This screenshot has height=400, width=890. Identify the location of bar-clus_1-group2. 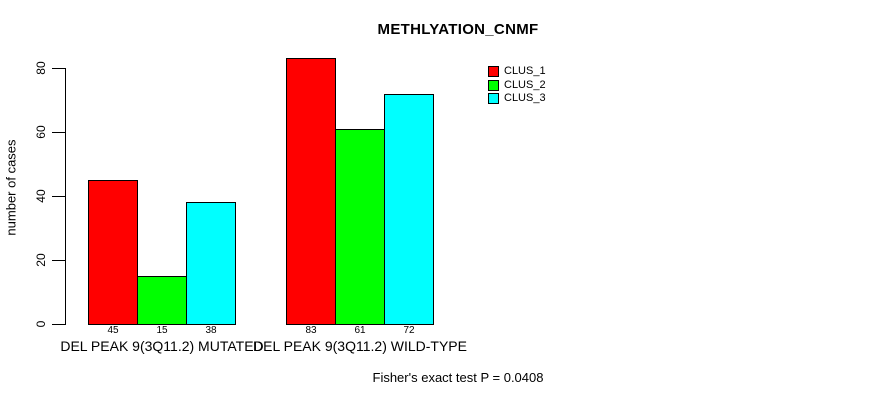
(311, 191).